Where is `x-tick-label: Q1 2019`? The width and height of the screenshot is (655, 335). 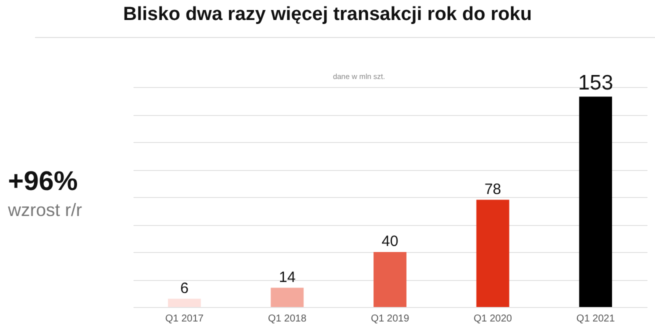
x-tick-label: Q1 2019 is located at coordinates (390, 319).